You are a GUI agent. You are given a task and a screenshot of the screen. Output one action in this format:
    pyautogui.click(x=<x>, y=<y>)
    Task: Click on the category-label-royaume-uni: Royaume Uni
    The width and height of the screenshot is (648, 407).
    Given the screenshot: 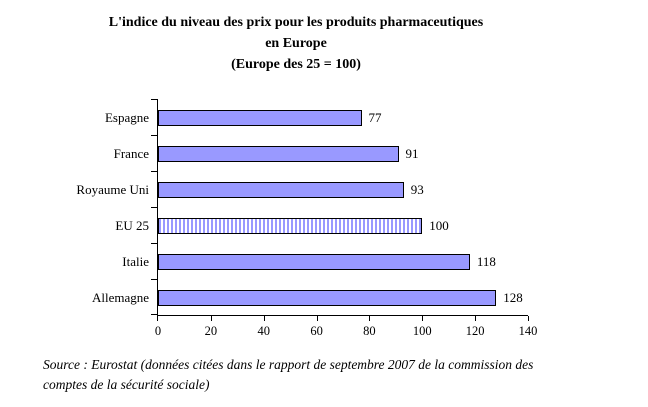 What is the action you would take?
    pyautogui.click(x=112, y=189)
    